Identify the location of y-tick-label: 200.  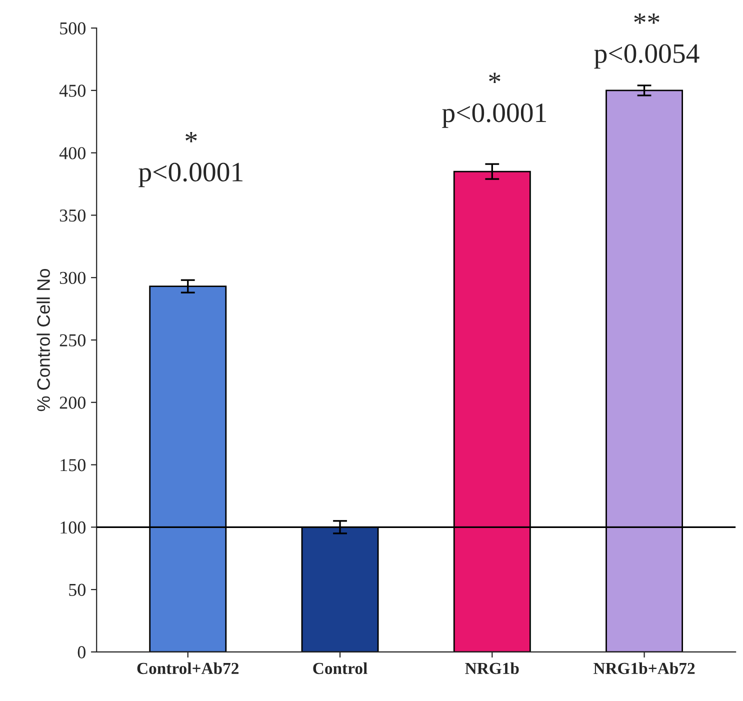
(73, 402).